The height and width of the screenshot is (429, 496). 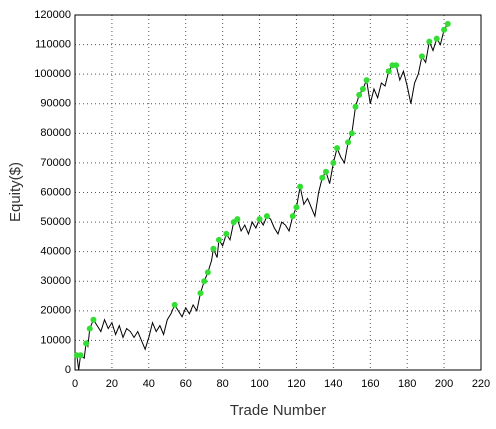 What do you see at coordinates (68, 370) in the screenshot?
I see `y-tick-label: 0` at bounding box center [68, 370].